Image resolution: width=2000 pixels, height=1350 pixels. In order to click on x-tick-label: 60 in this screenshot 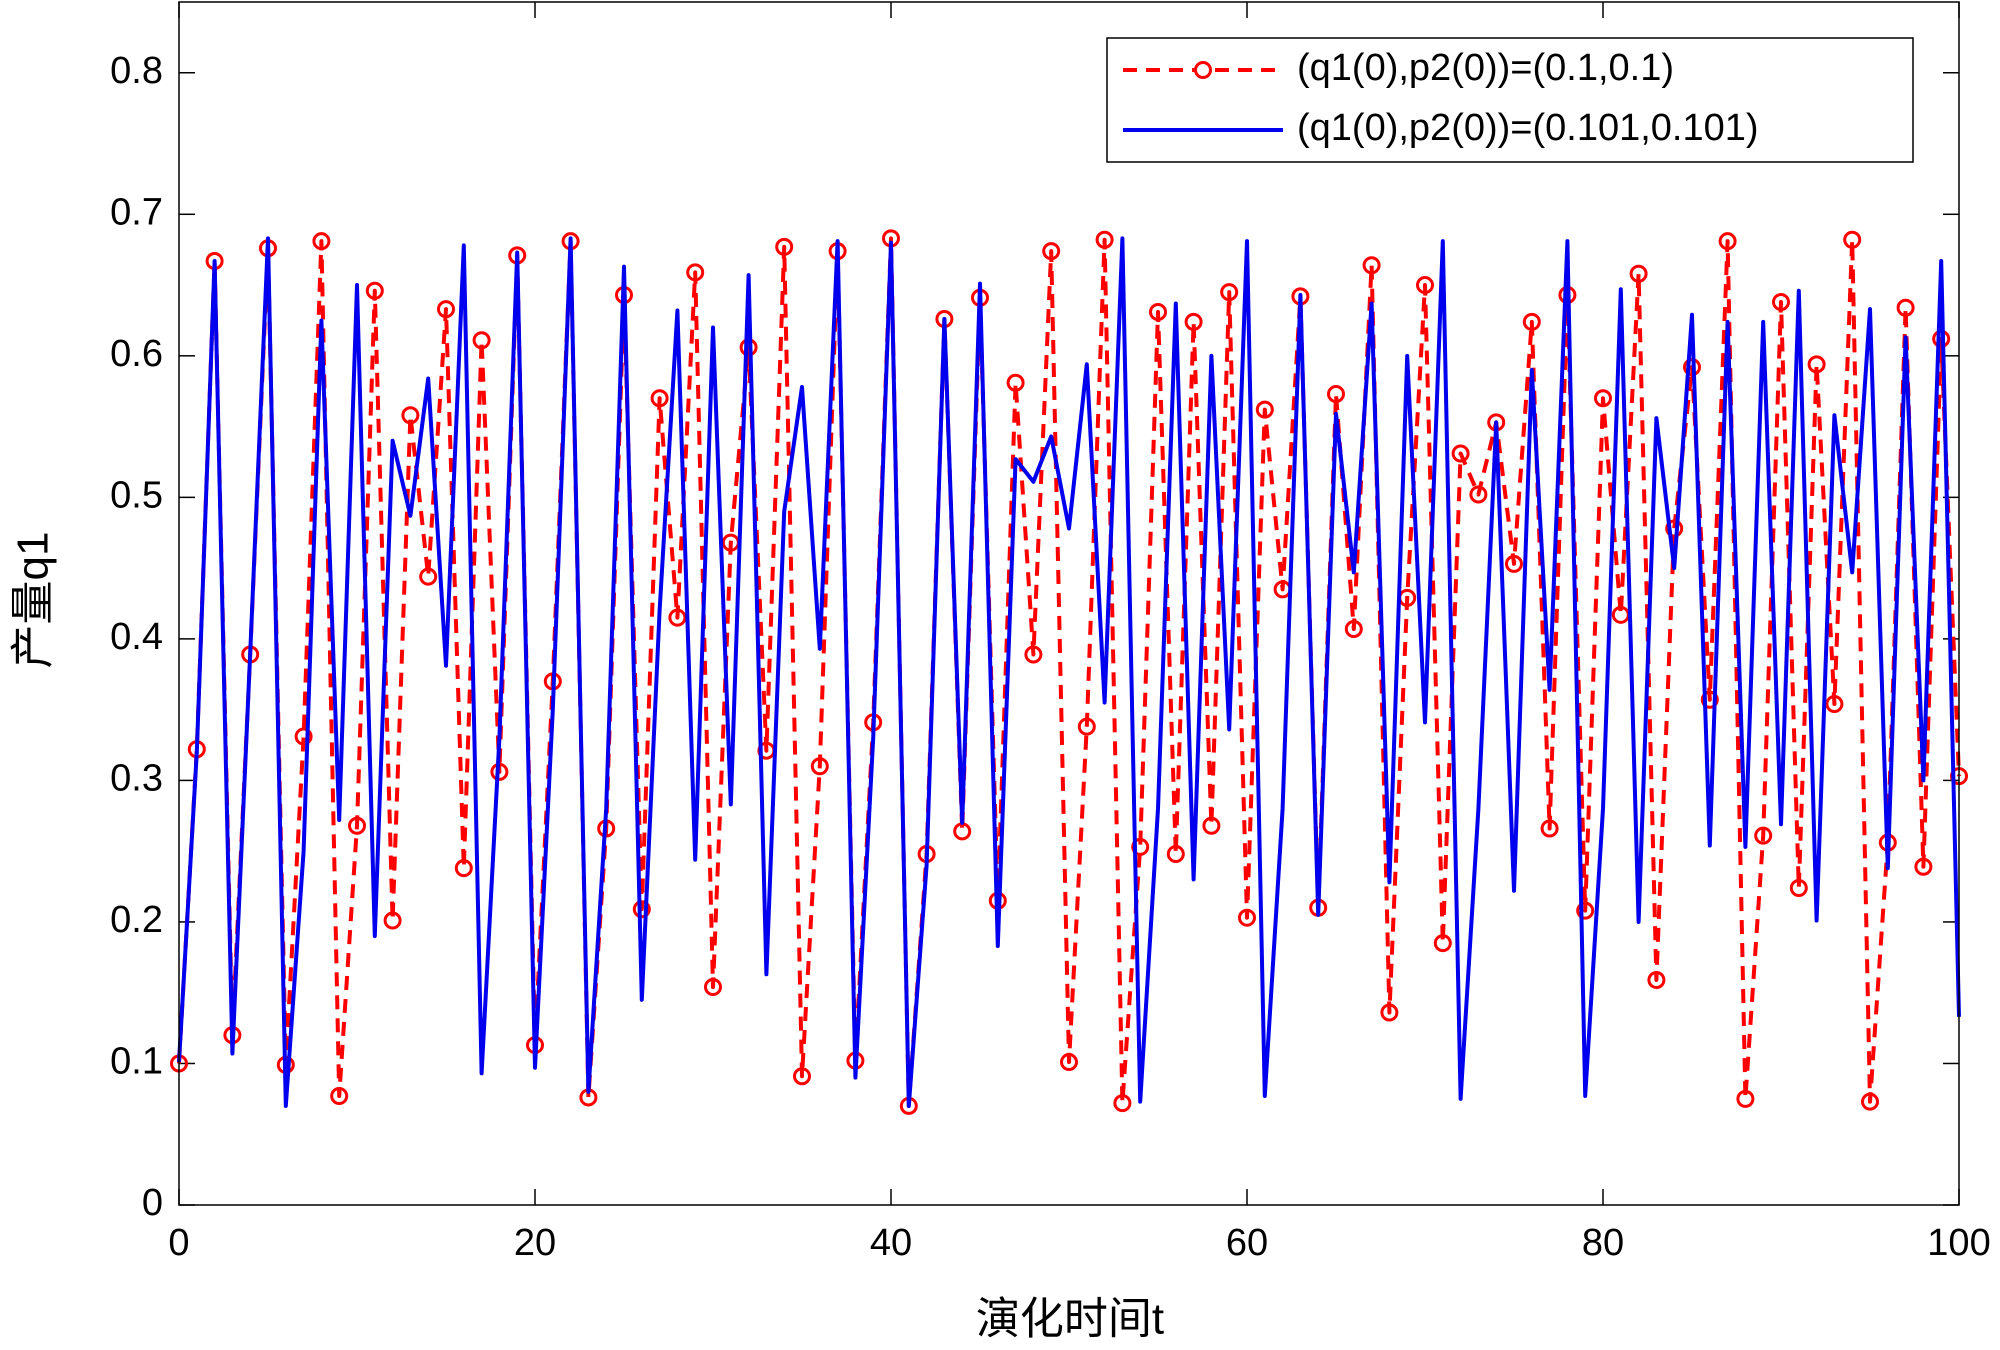, I will do `click(1247, 1243)`.